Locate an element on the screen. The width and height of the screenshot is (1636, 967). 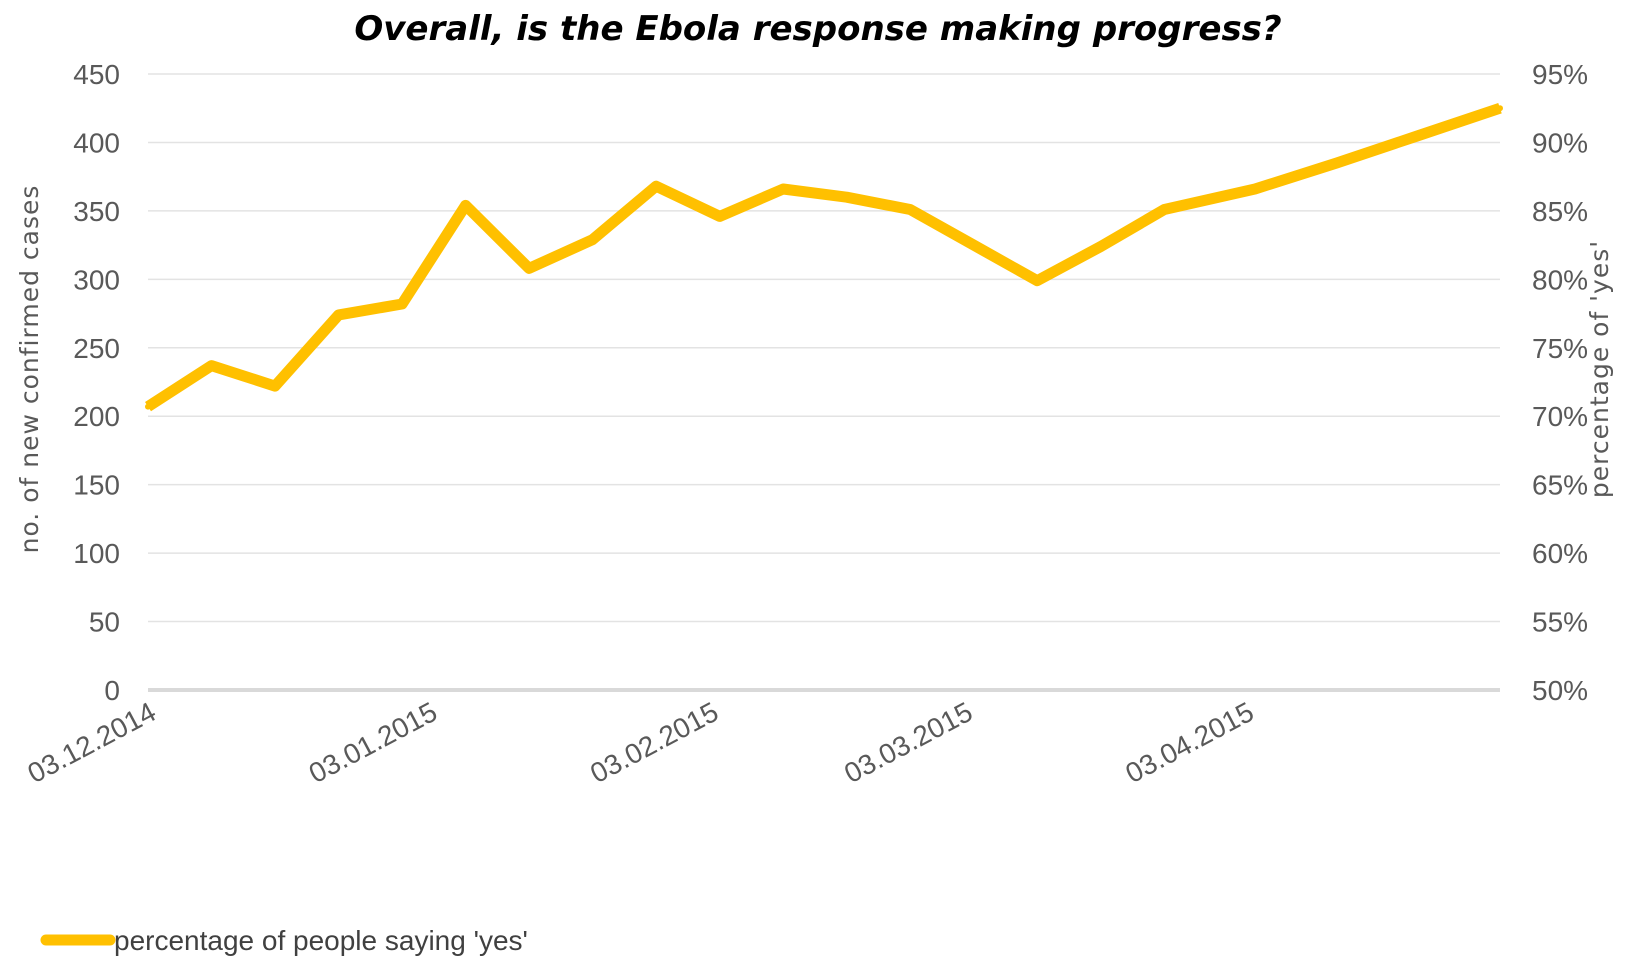
x-tick-label: 03.03.2015 is located at coordinates (908, 742).